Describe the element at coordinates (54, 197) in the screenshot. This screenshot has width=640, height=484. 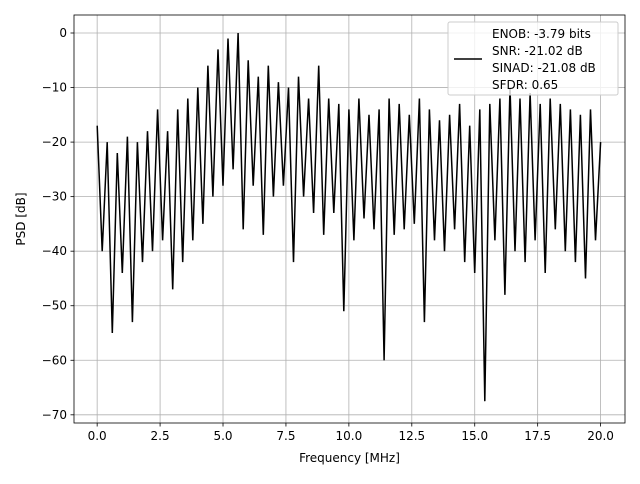
I see `y-tick-label: −30` at that location.